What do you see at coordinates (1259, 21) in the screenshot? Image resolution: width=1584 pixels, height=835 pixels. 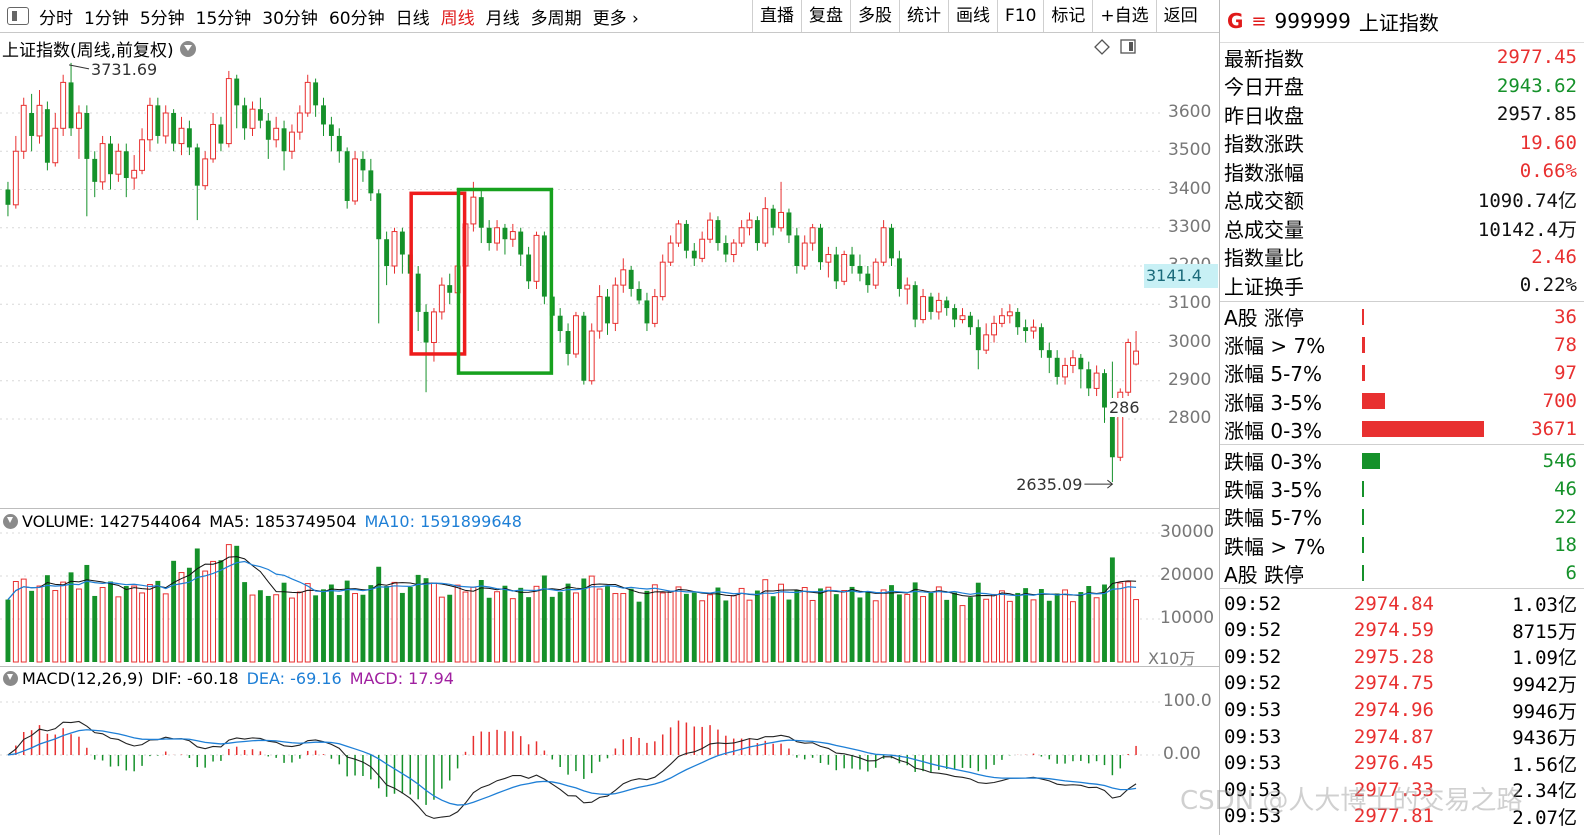 I see `menu-icon: ≡` at bounding box center [1259, 21].